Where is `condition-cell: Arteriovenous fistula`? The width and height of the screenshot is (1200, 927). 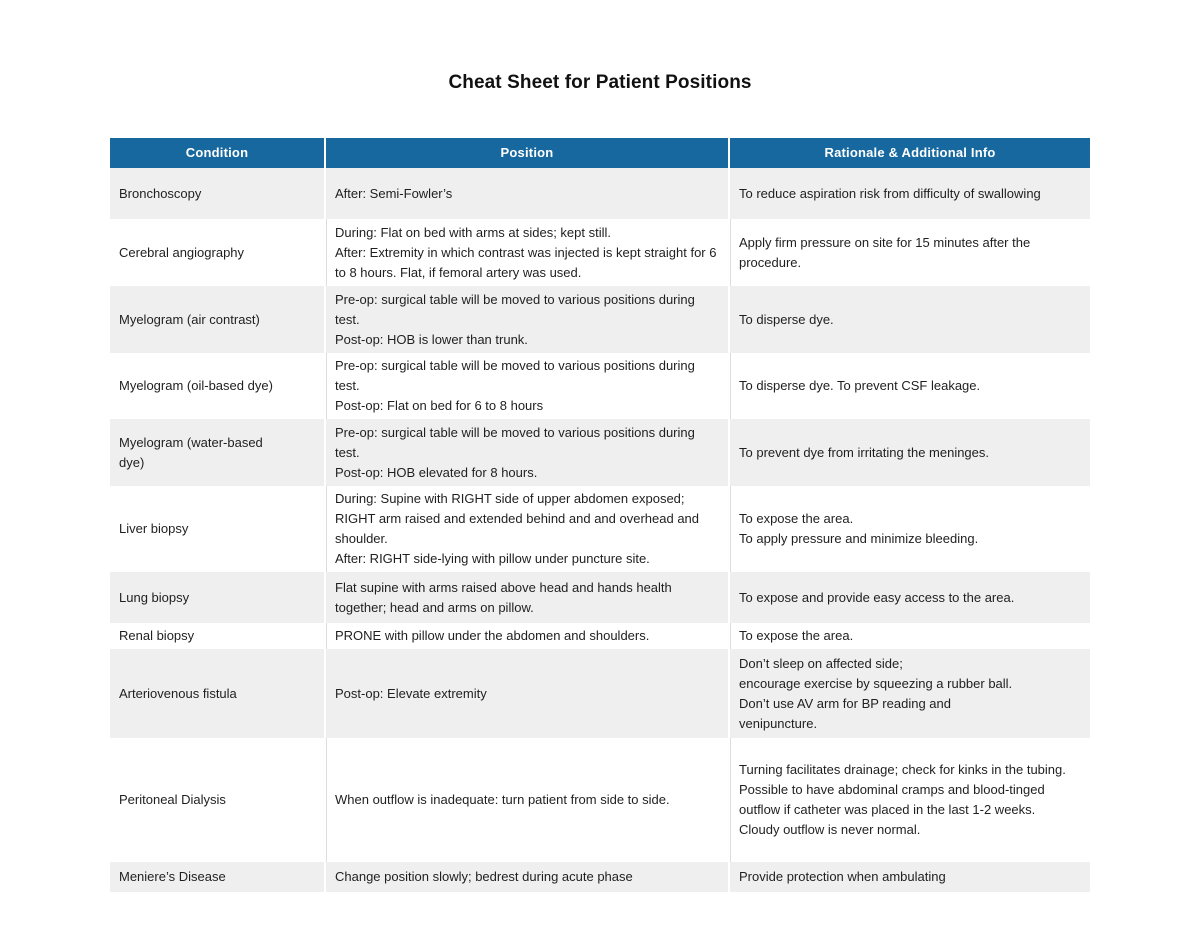 condition-cell: Arteriovenous fistula is located at coordinates (217, 693).